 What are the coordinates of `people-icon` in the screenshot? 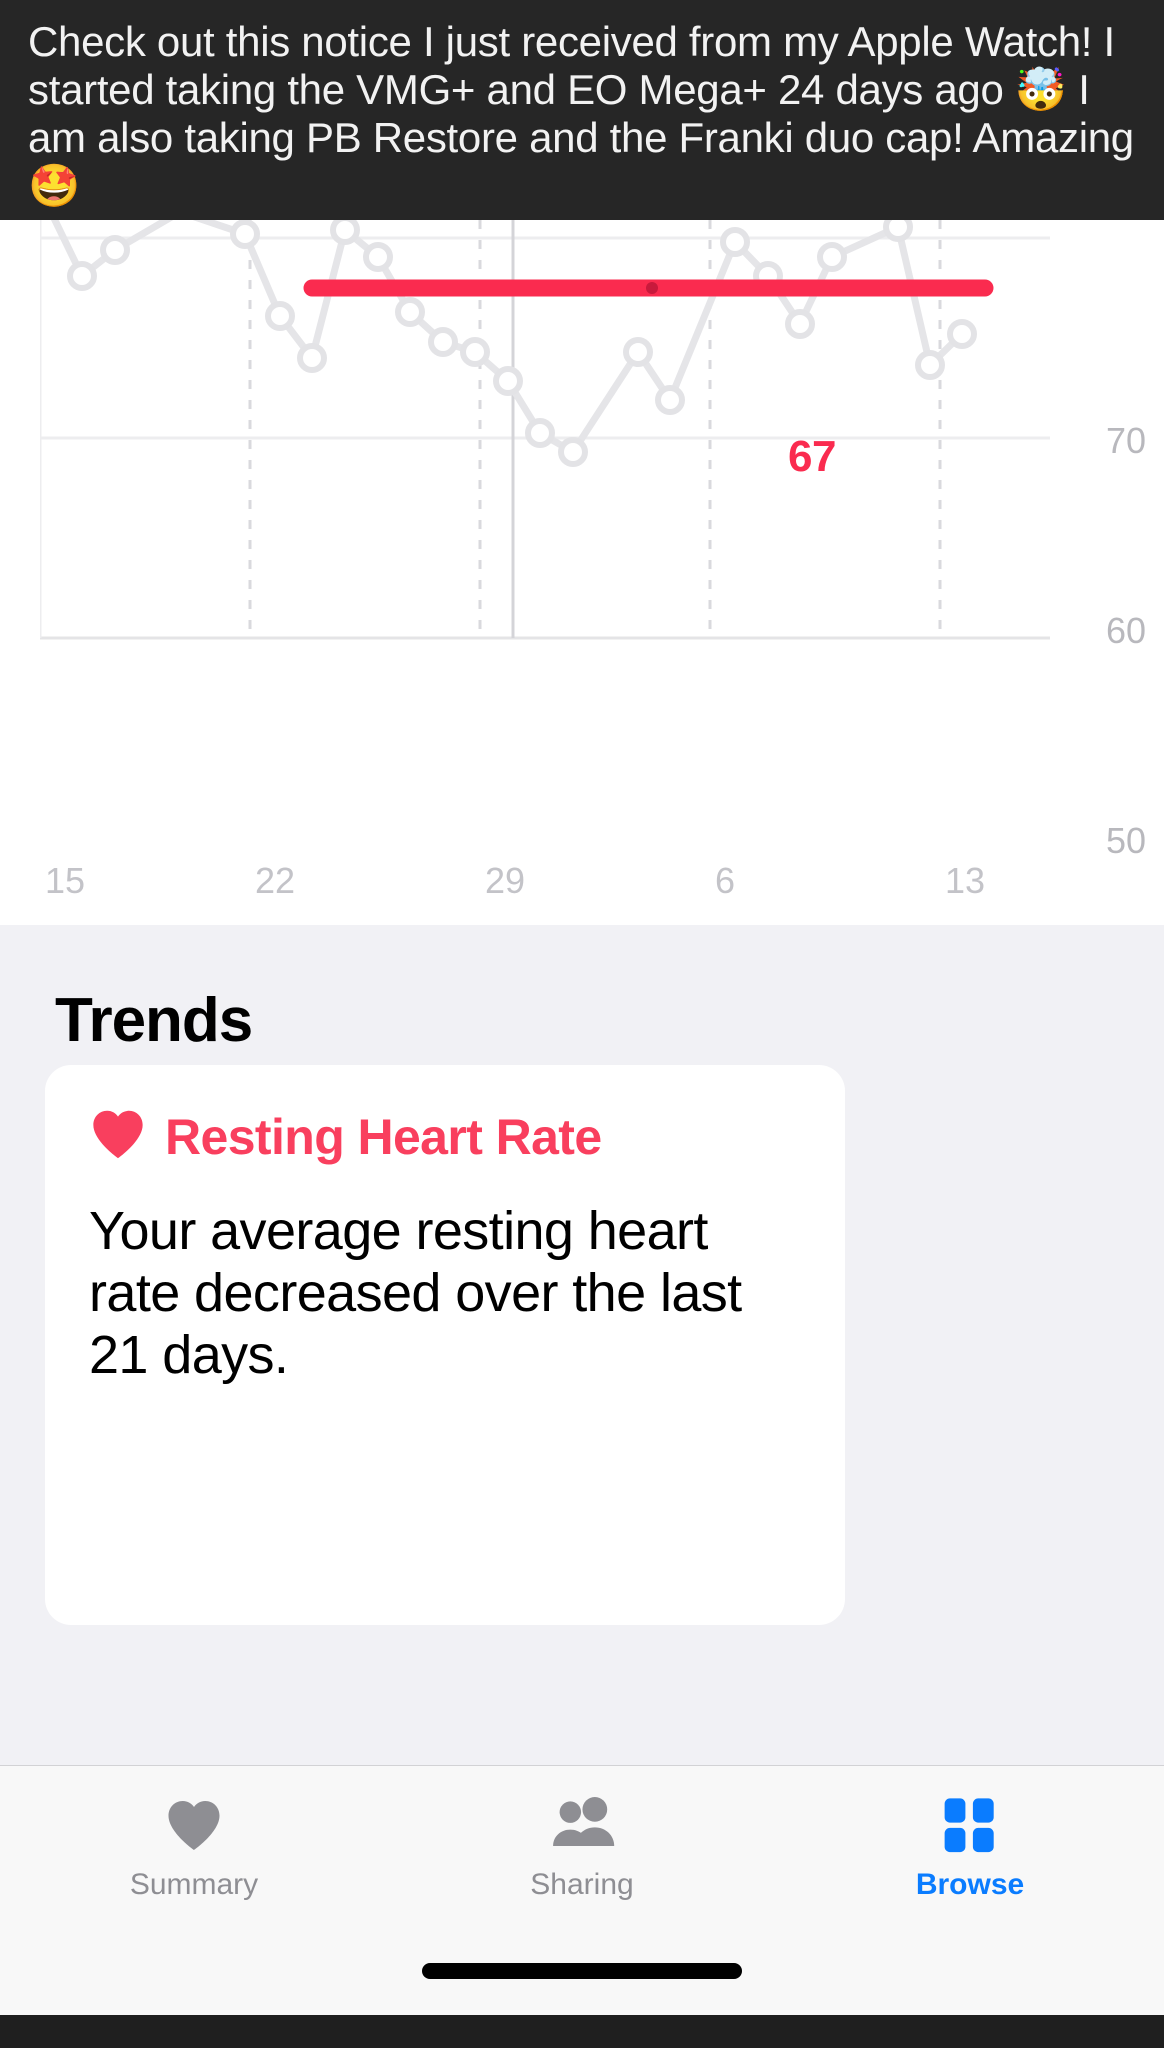 It's located at (582, 1825).